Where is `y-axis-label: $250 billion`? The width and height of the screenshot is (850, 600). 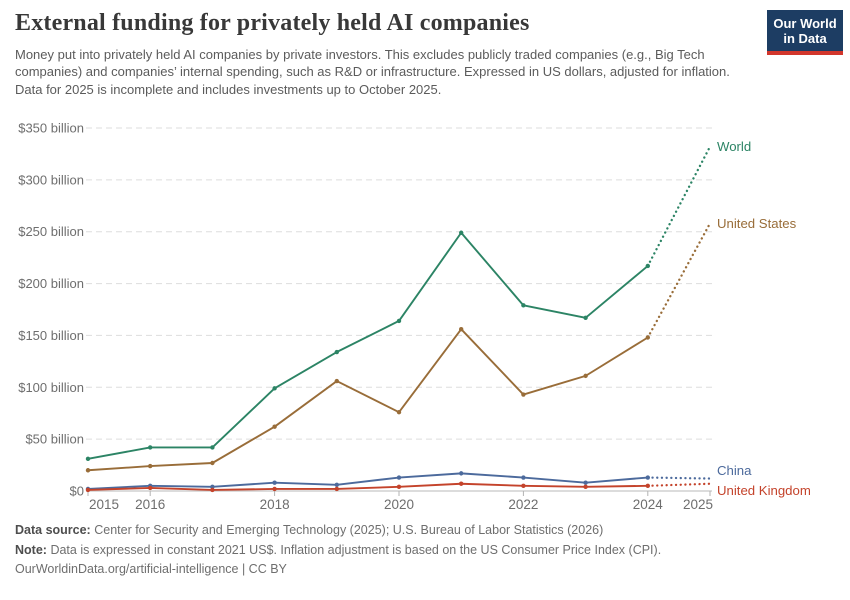
y-axis-label: $250 billion is located at coordinates (51, 231).